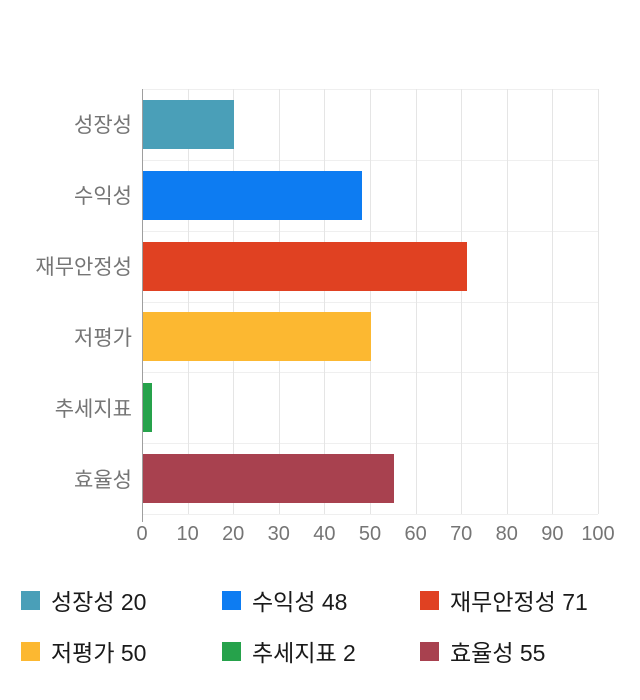 The image size is (640, 700). Describe the element at coordinates (233, 534) in the screenshot. I see `x-axis-tick-label: 20` at that location.